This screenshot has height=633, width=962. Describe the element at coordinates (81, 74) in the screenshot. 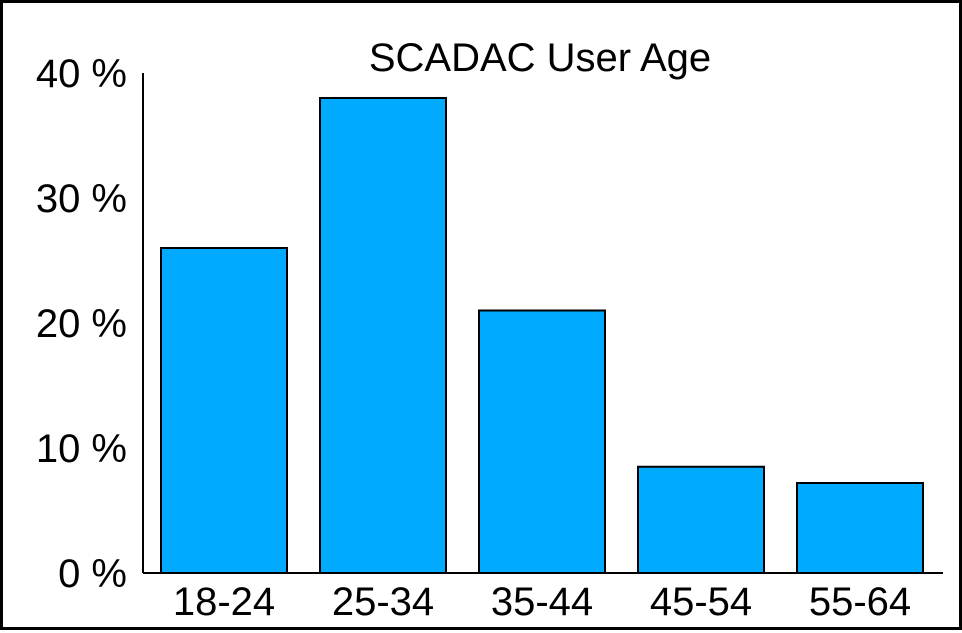

I see `y-tick-label: 40 %` at that location.